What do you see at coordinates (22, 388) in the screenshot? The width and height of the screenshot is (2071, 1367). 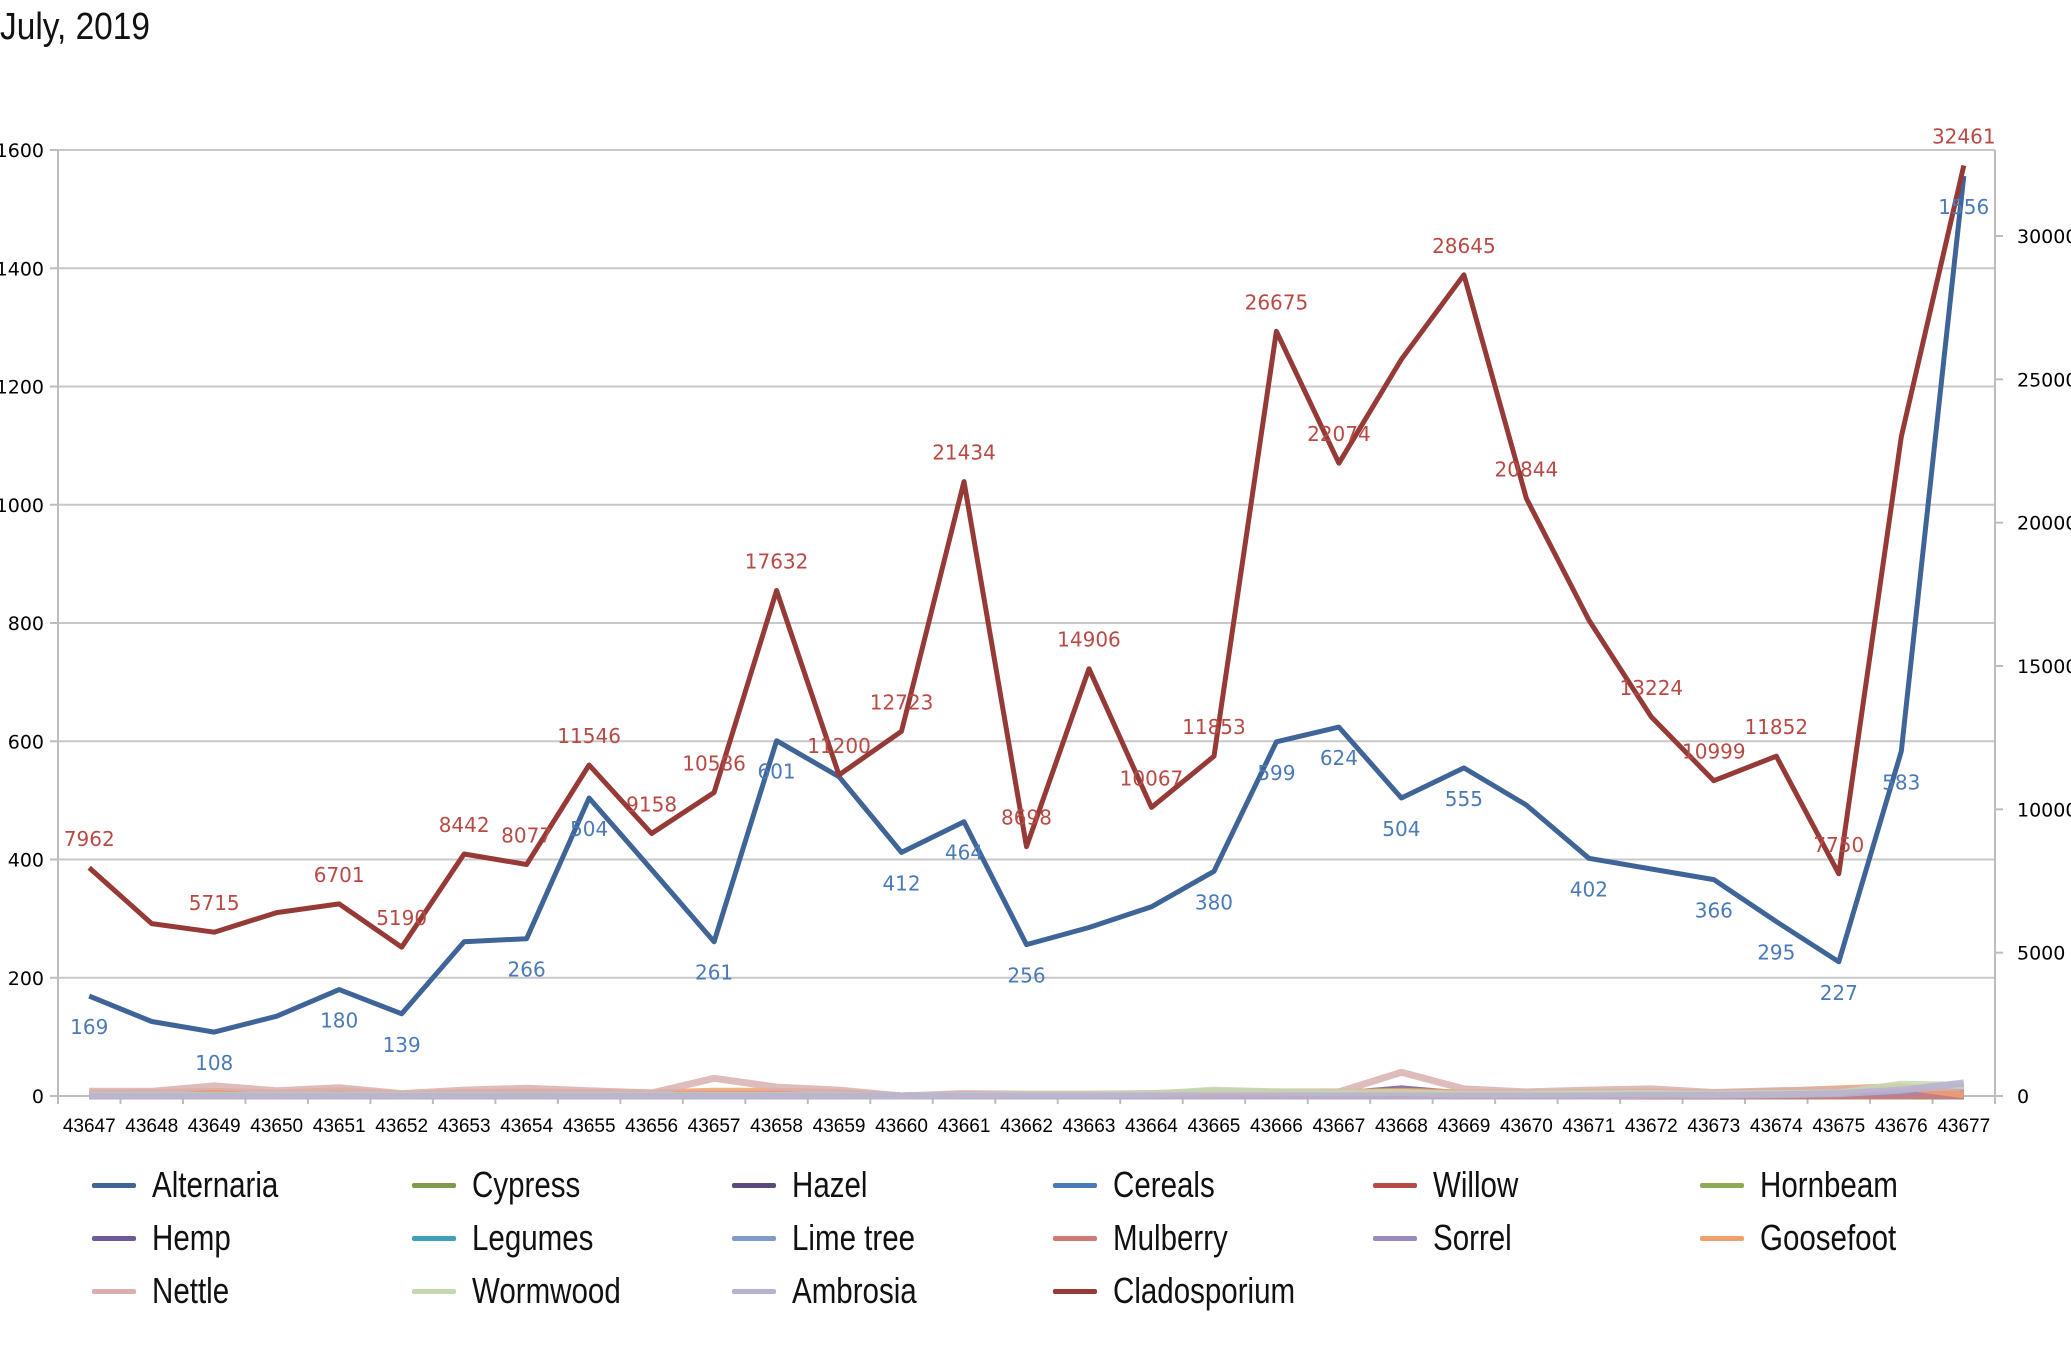 I see `y-tick-label: 1200` at bounding box center [22, 388].